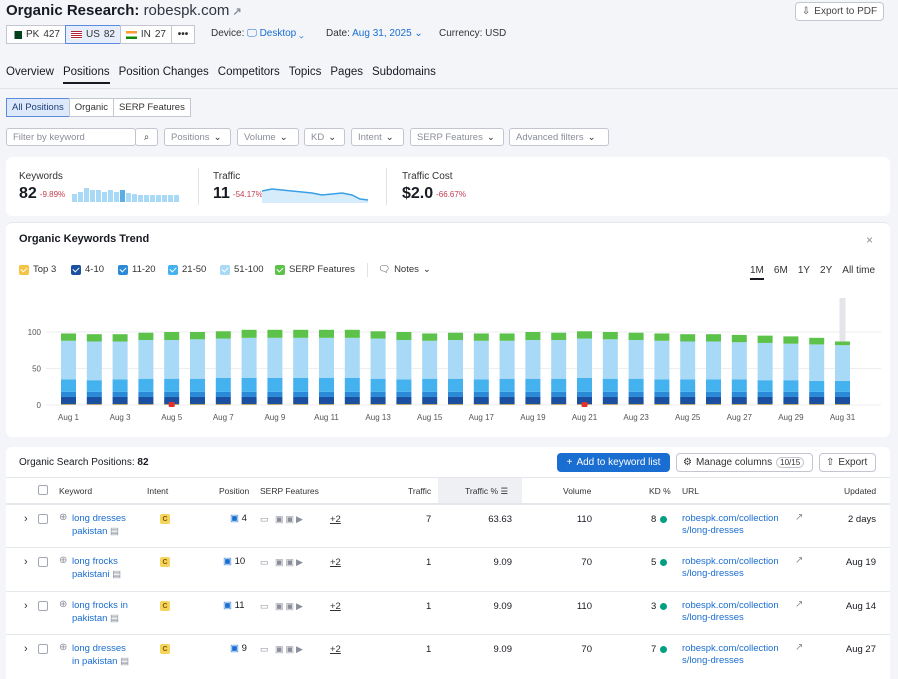  What do you see at coordinates (242, 269) in the screenshot?
I see `legend-51-100: 51-100` at bounding box center [242, 269].